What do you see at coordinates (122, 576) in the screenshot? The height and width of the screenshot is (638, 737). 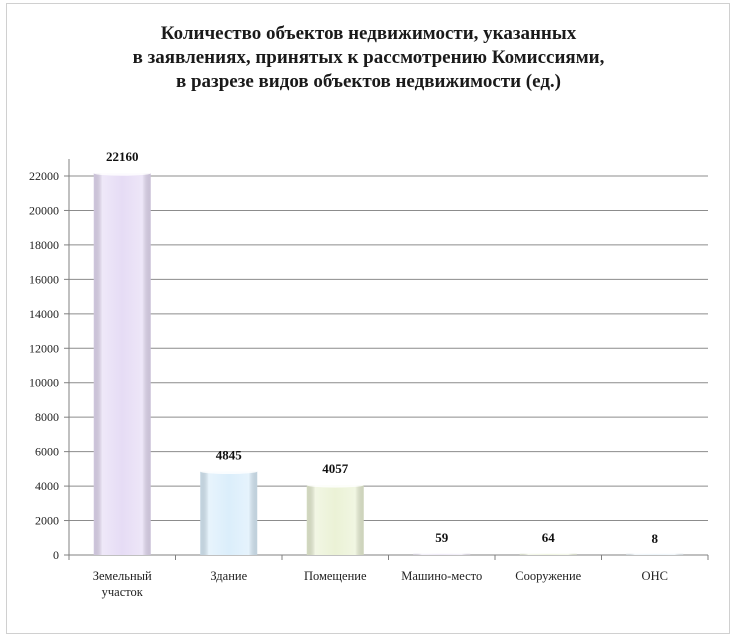 I see `x-category-label: Земельный` at bounding box center [122, 576].